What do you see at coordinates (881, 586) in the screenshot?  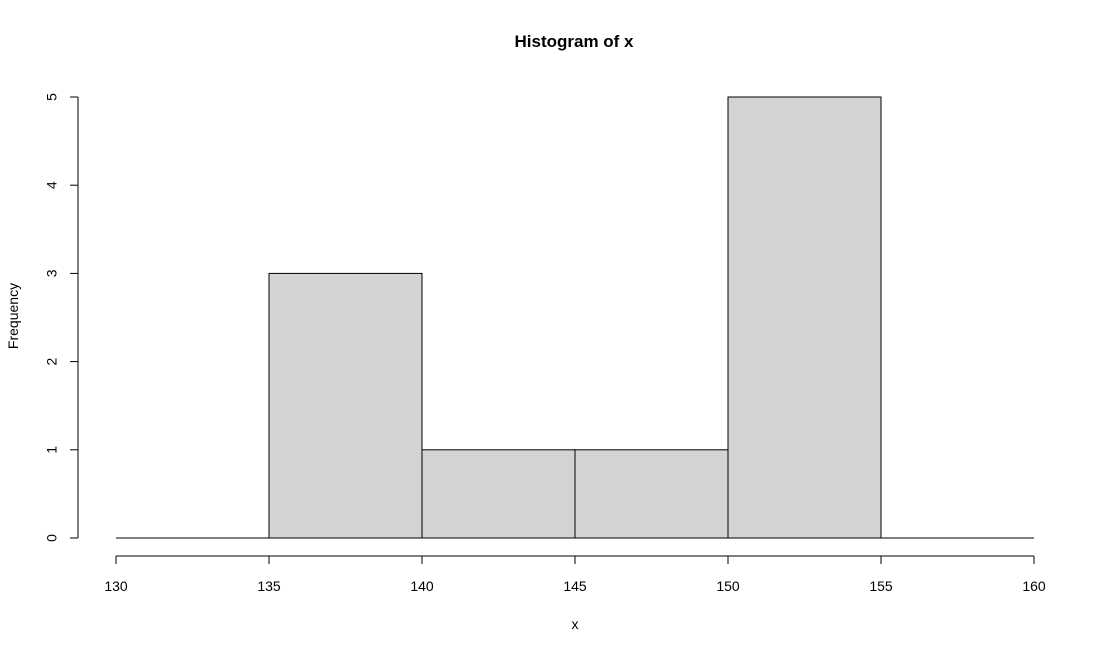 I see `x-tick-label: 155` at bounding box center [881, 586].